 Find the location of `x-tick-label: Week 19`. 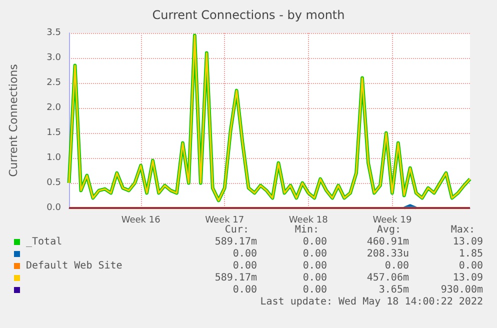

x-tick-label: Week 19 is located at coordinates (392, 221).